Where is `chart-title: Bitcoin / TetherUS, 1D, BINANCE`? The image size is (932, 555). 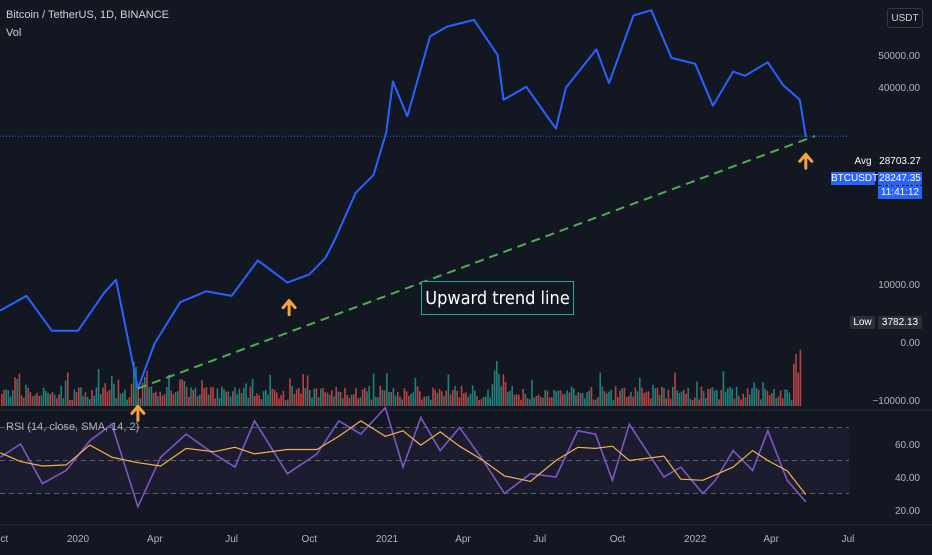
chart-title: Bitcoin / TetherUS, 1D, BINANCE is located at coordinates (88, 15).